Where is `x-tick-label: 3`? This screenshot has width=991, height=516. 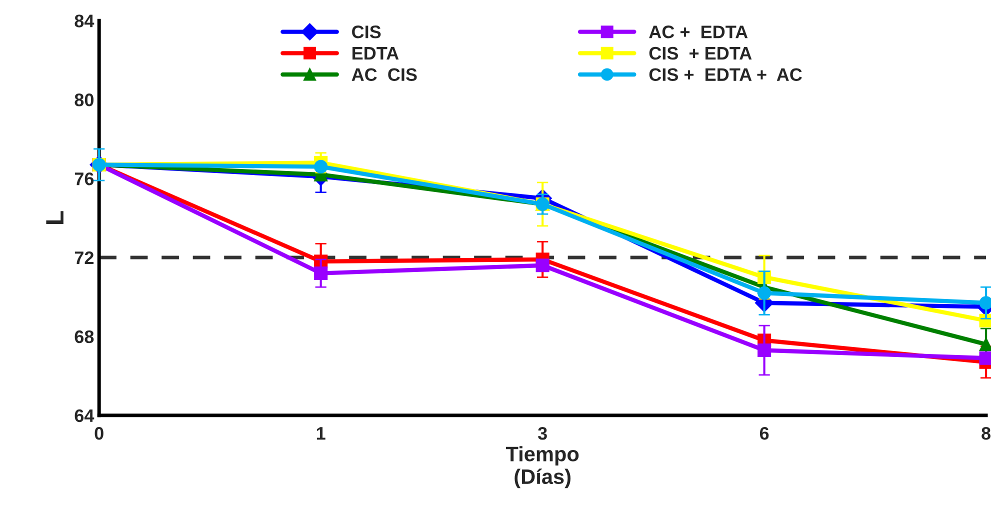
x-tick-label: 3 is located at coordinates (542, 433).